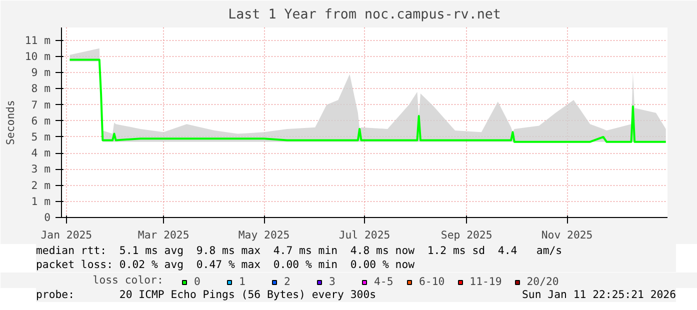  Describe the element at coordinates (542, 281) in the screenshot. I see `legend-label: 20/20` at that location.